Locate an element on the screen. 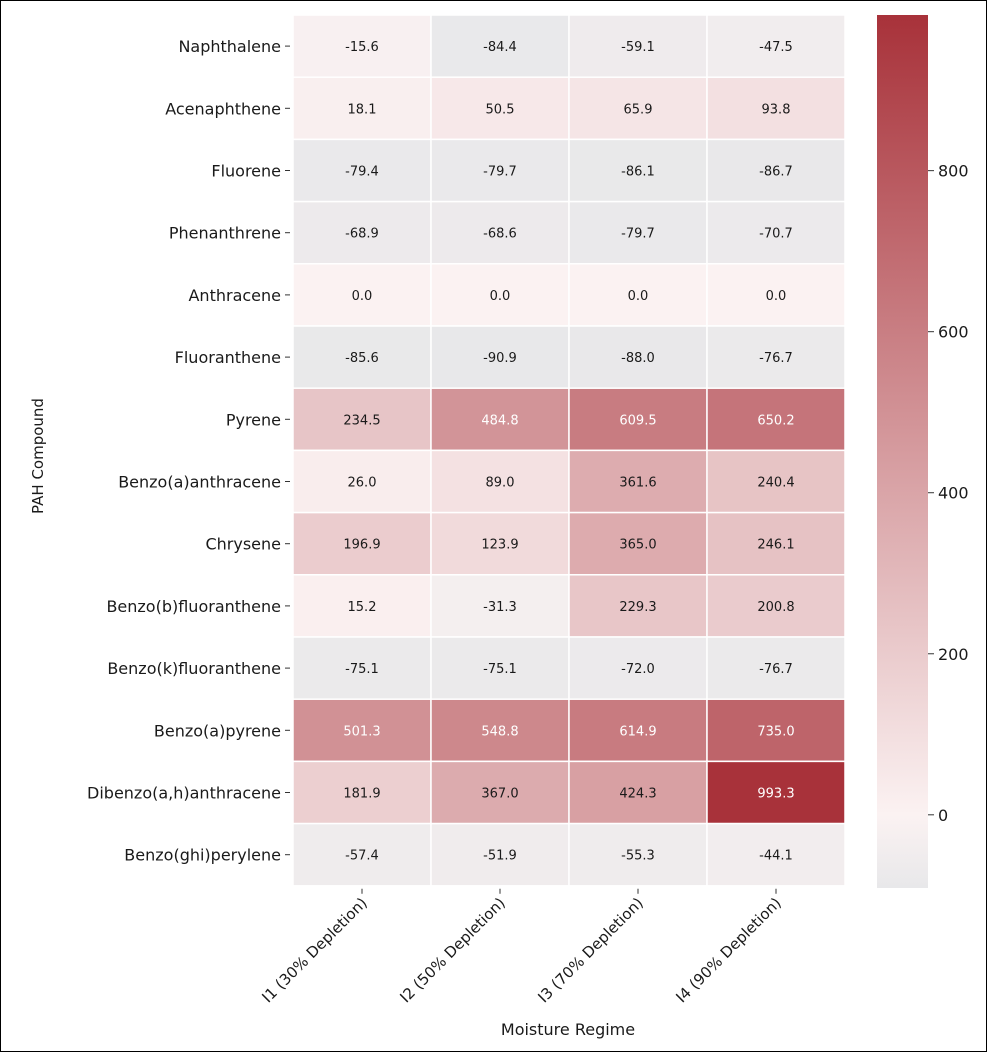  cell-value-label: -88.0 is located at coordinates (638, 358).